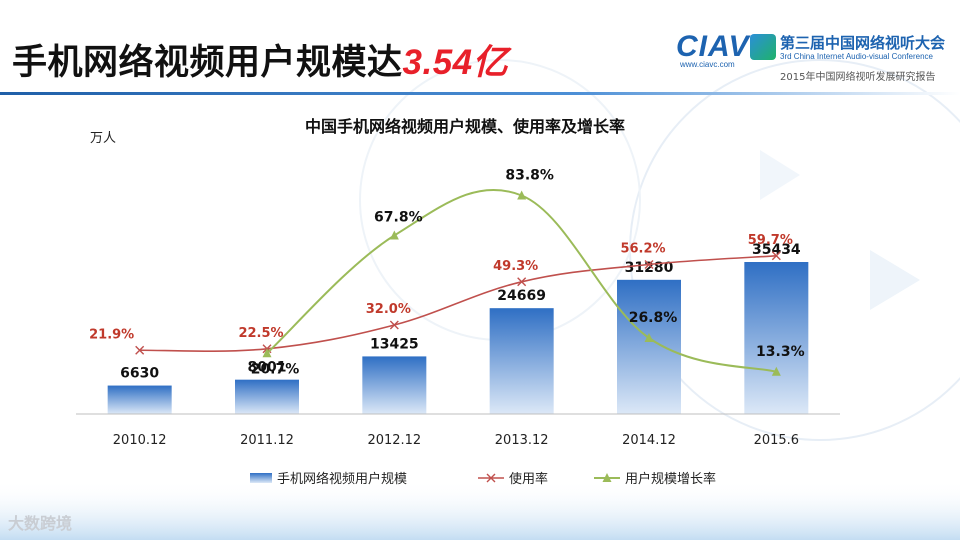 The width and height of the screenshot is (960, 540). Describe the element at coordinates (139, 399) in the screenshot. I see `bar-2010.12` at that location.